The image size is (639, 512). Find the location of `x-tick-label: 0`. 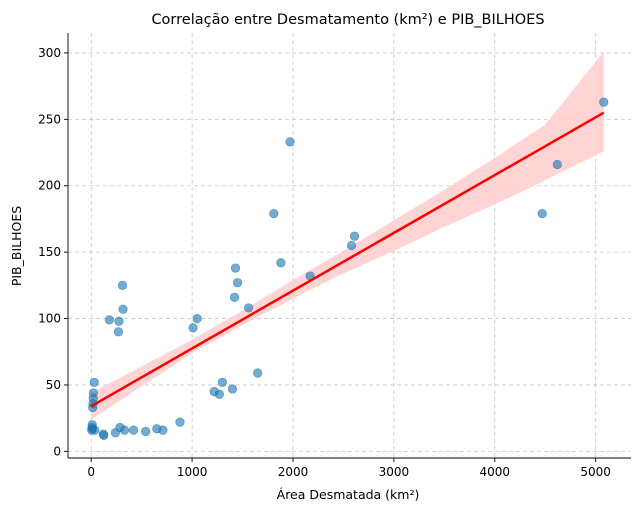

x-tick-label: 0 is located at coordinates (91, 472).